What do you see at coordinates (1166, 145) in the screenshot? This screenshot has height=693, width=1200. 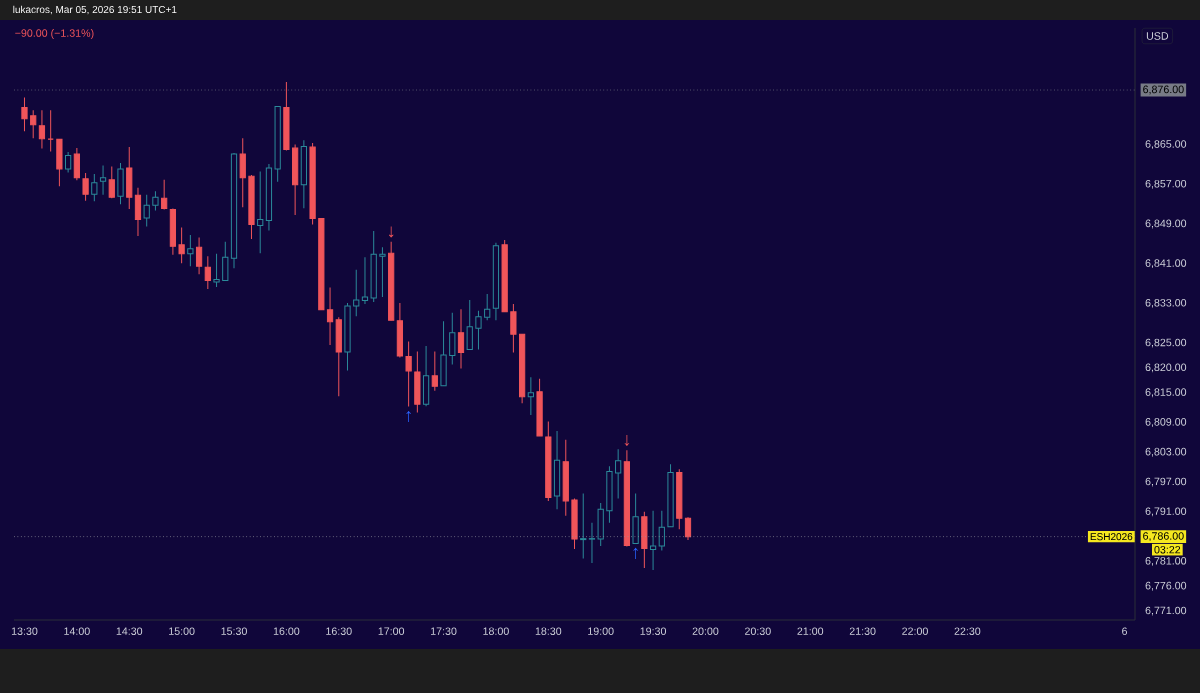 I see `y-tick-label: 6,865.00` at bounding box center [1166, 145].